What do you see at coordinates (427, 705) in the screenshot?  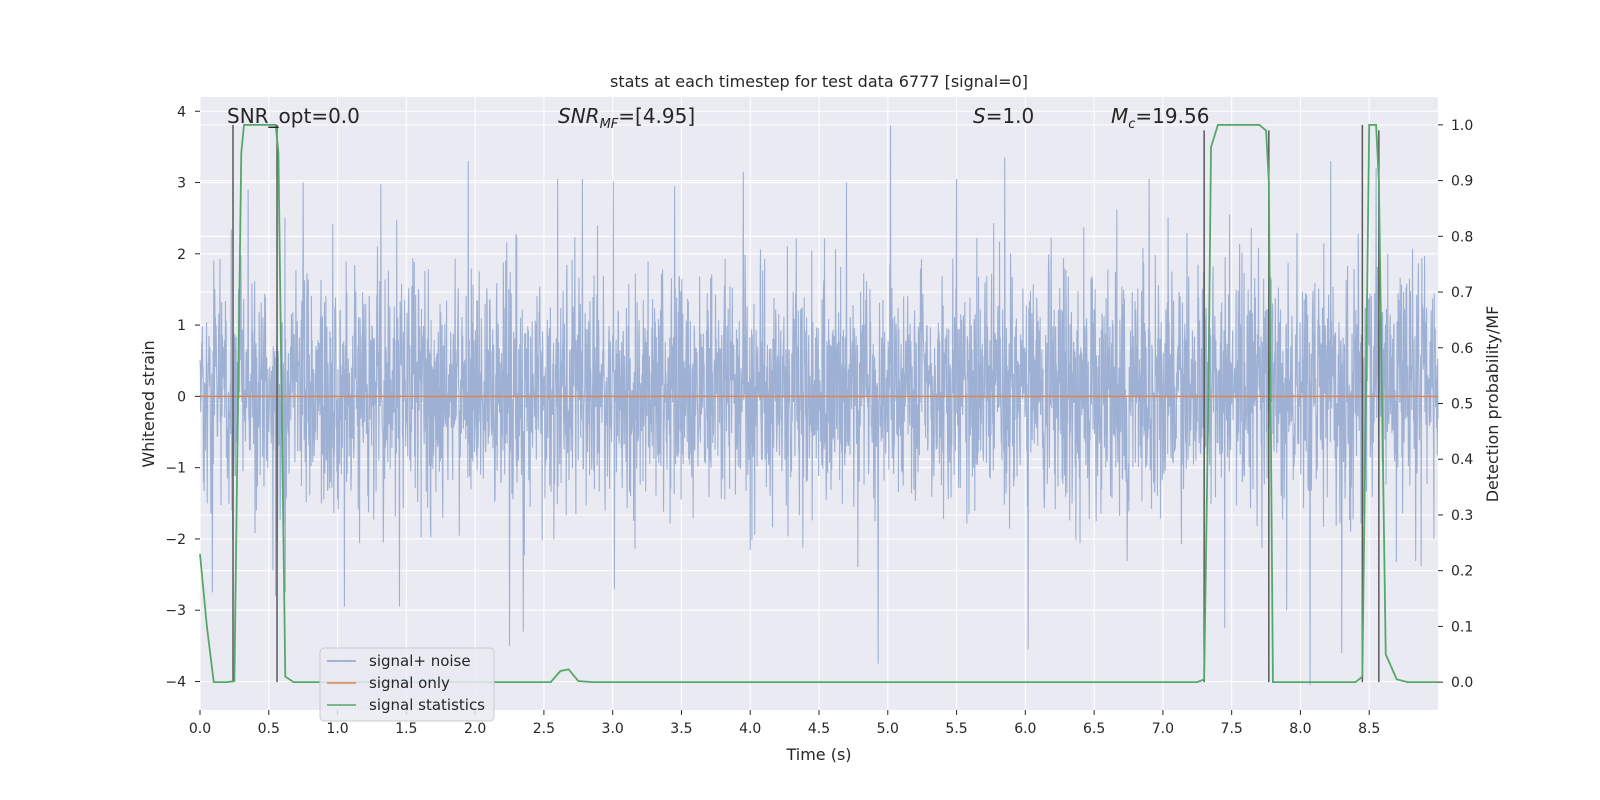 I see `legend-label-signal-statistics: signal statistics` at bounding box center [427, 705].